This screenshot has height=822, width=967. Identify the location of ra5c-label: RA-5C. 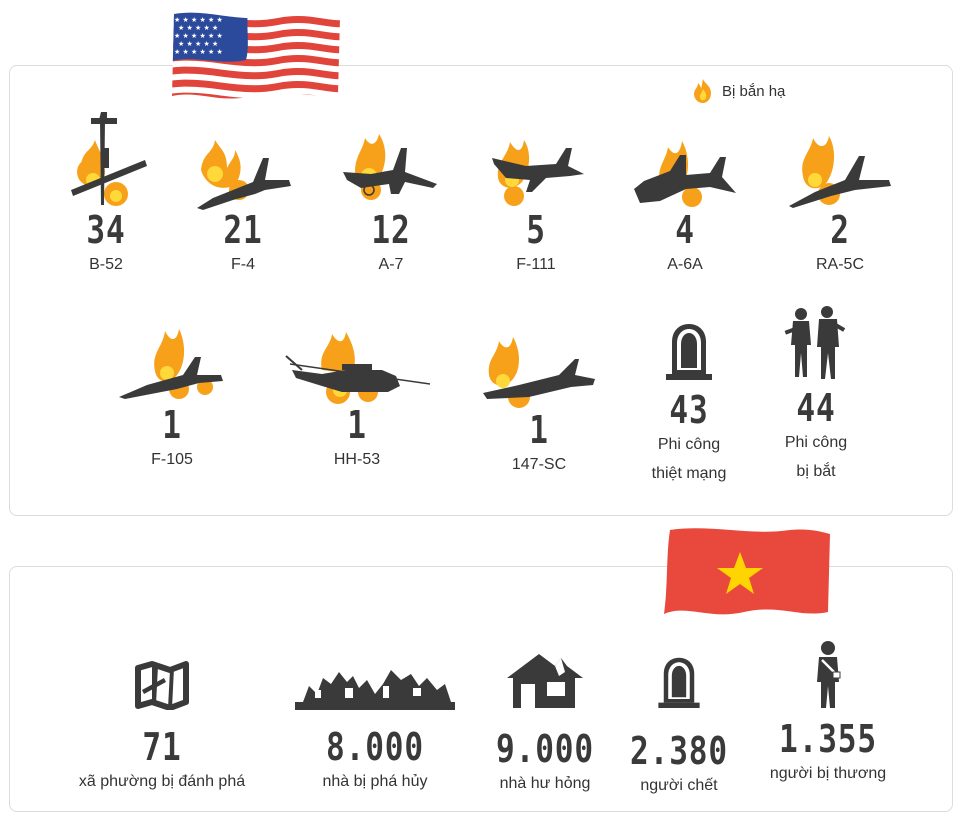
(839, 264).